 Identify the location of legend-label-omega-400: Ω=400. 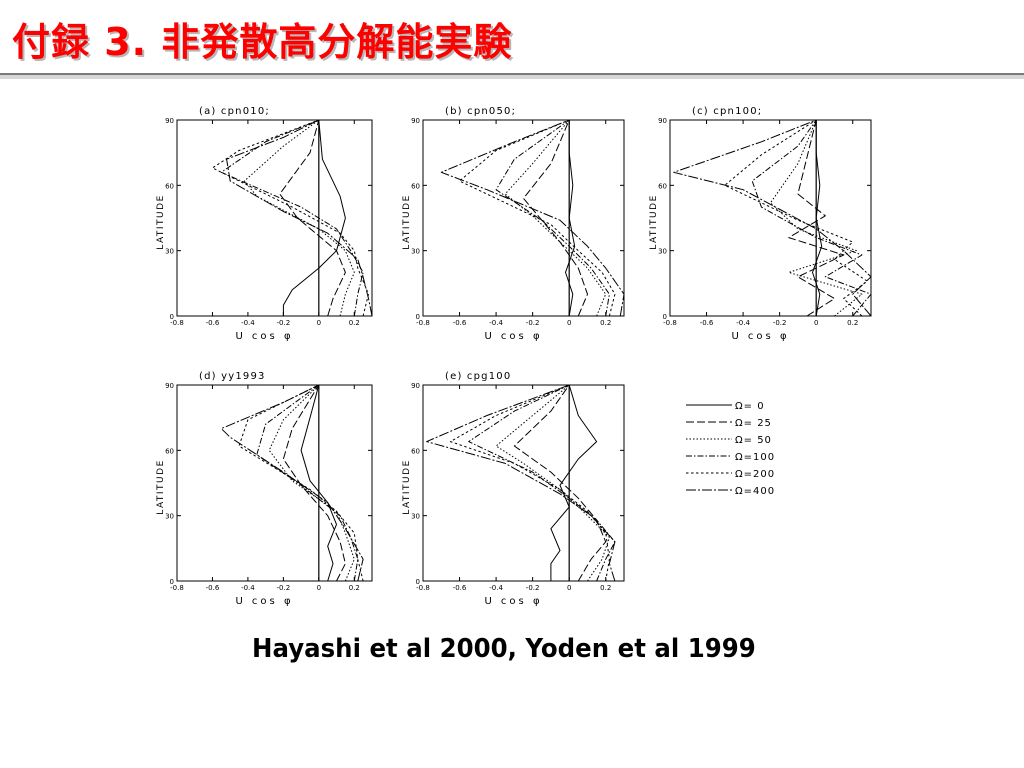
(755, 491).